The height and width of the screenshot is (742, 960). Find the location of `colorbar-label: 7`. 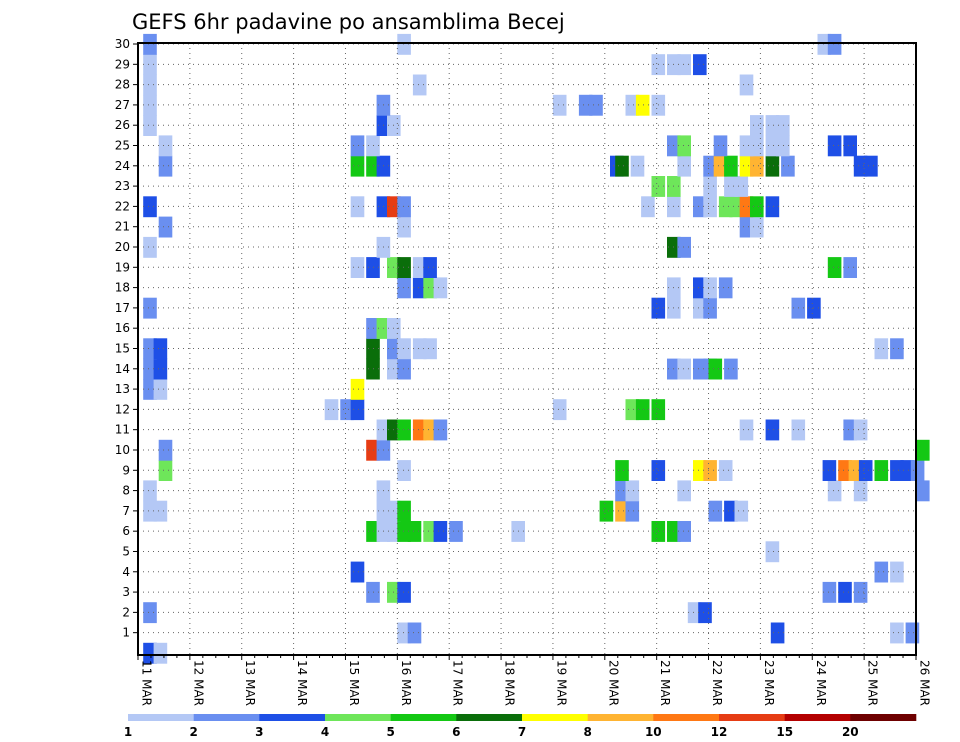

colorbar-label: 7 is located at coordinates (522, 732).